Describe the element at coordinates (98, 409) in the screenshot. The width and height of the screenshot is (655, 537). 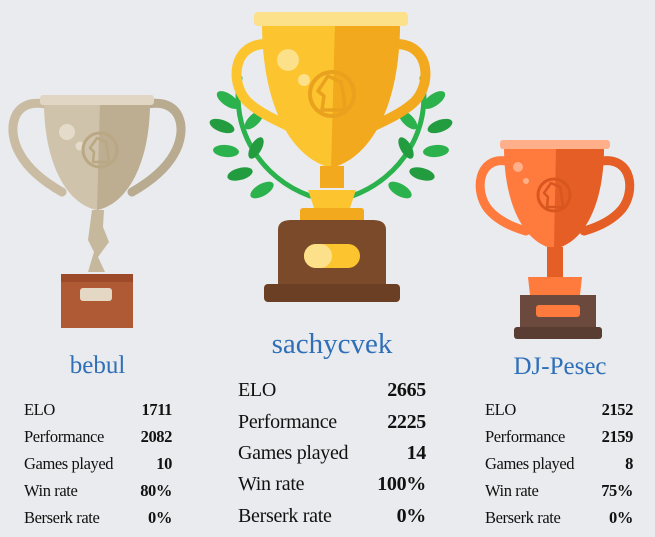
I see `stat-row-elo: ELO 1711` at that location.